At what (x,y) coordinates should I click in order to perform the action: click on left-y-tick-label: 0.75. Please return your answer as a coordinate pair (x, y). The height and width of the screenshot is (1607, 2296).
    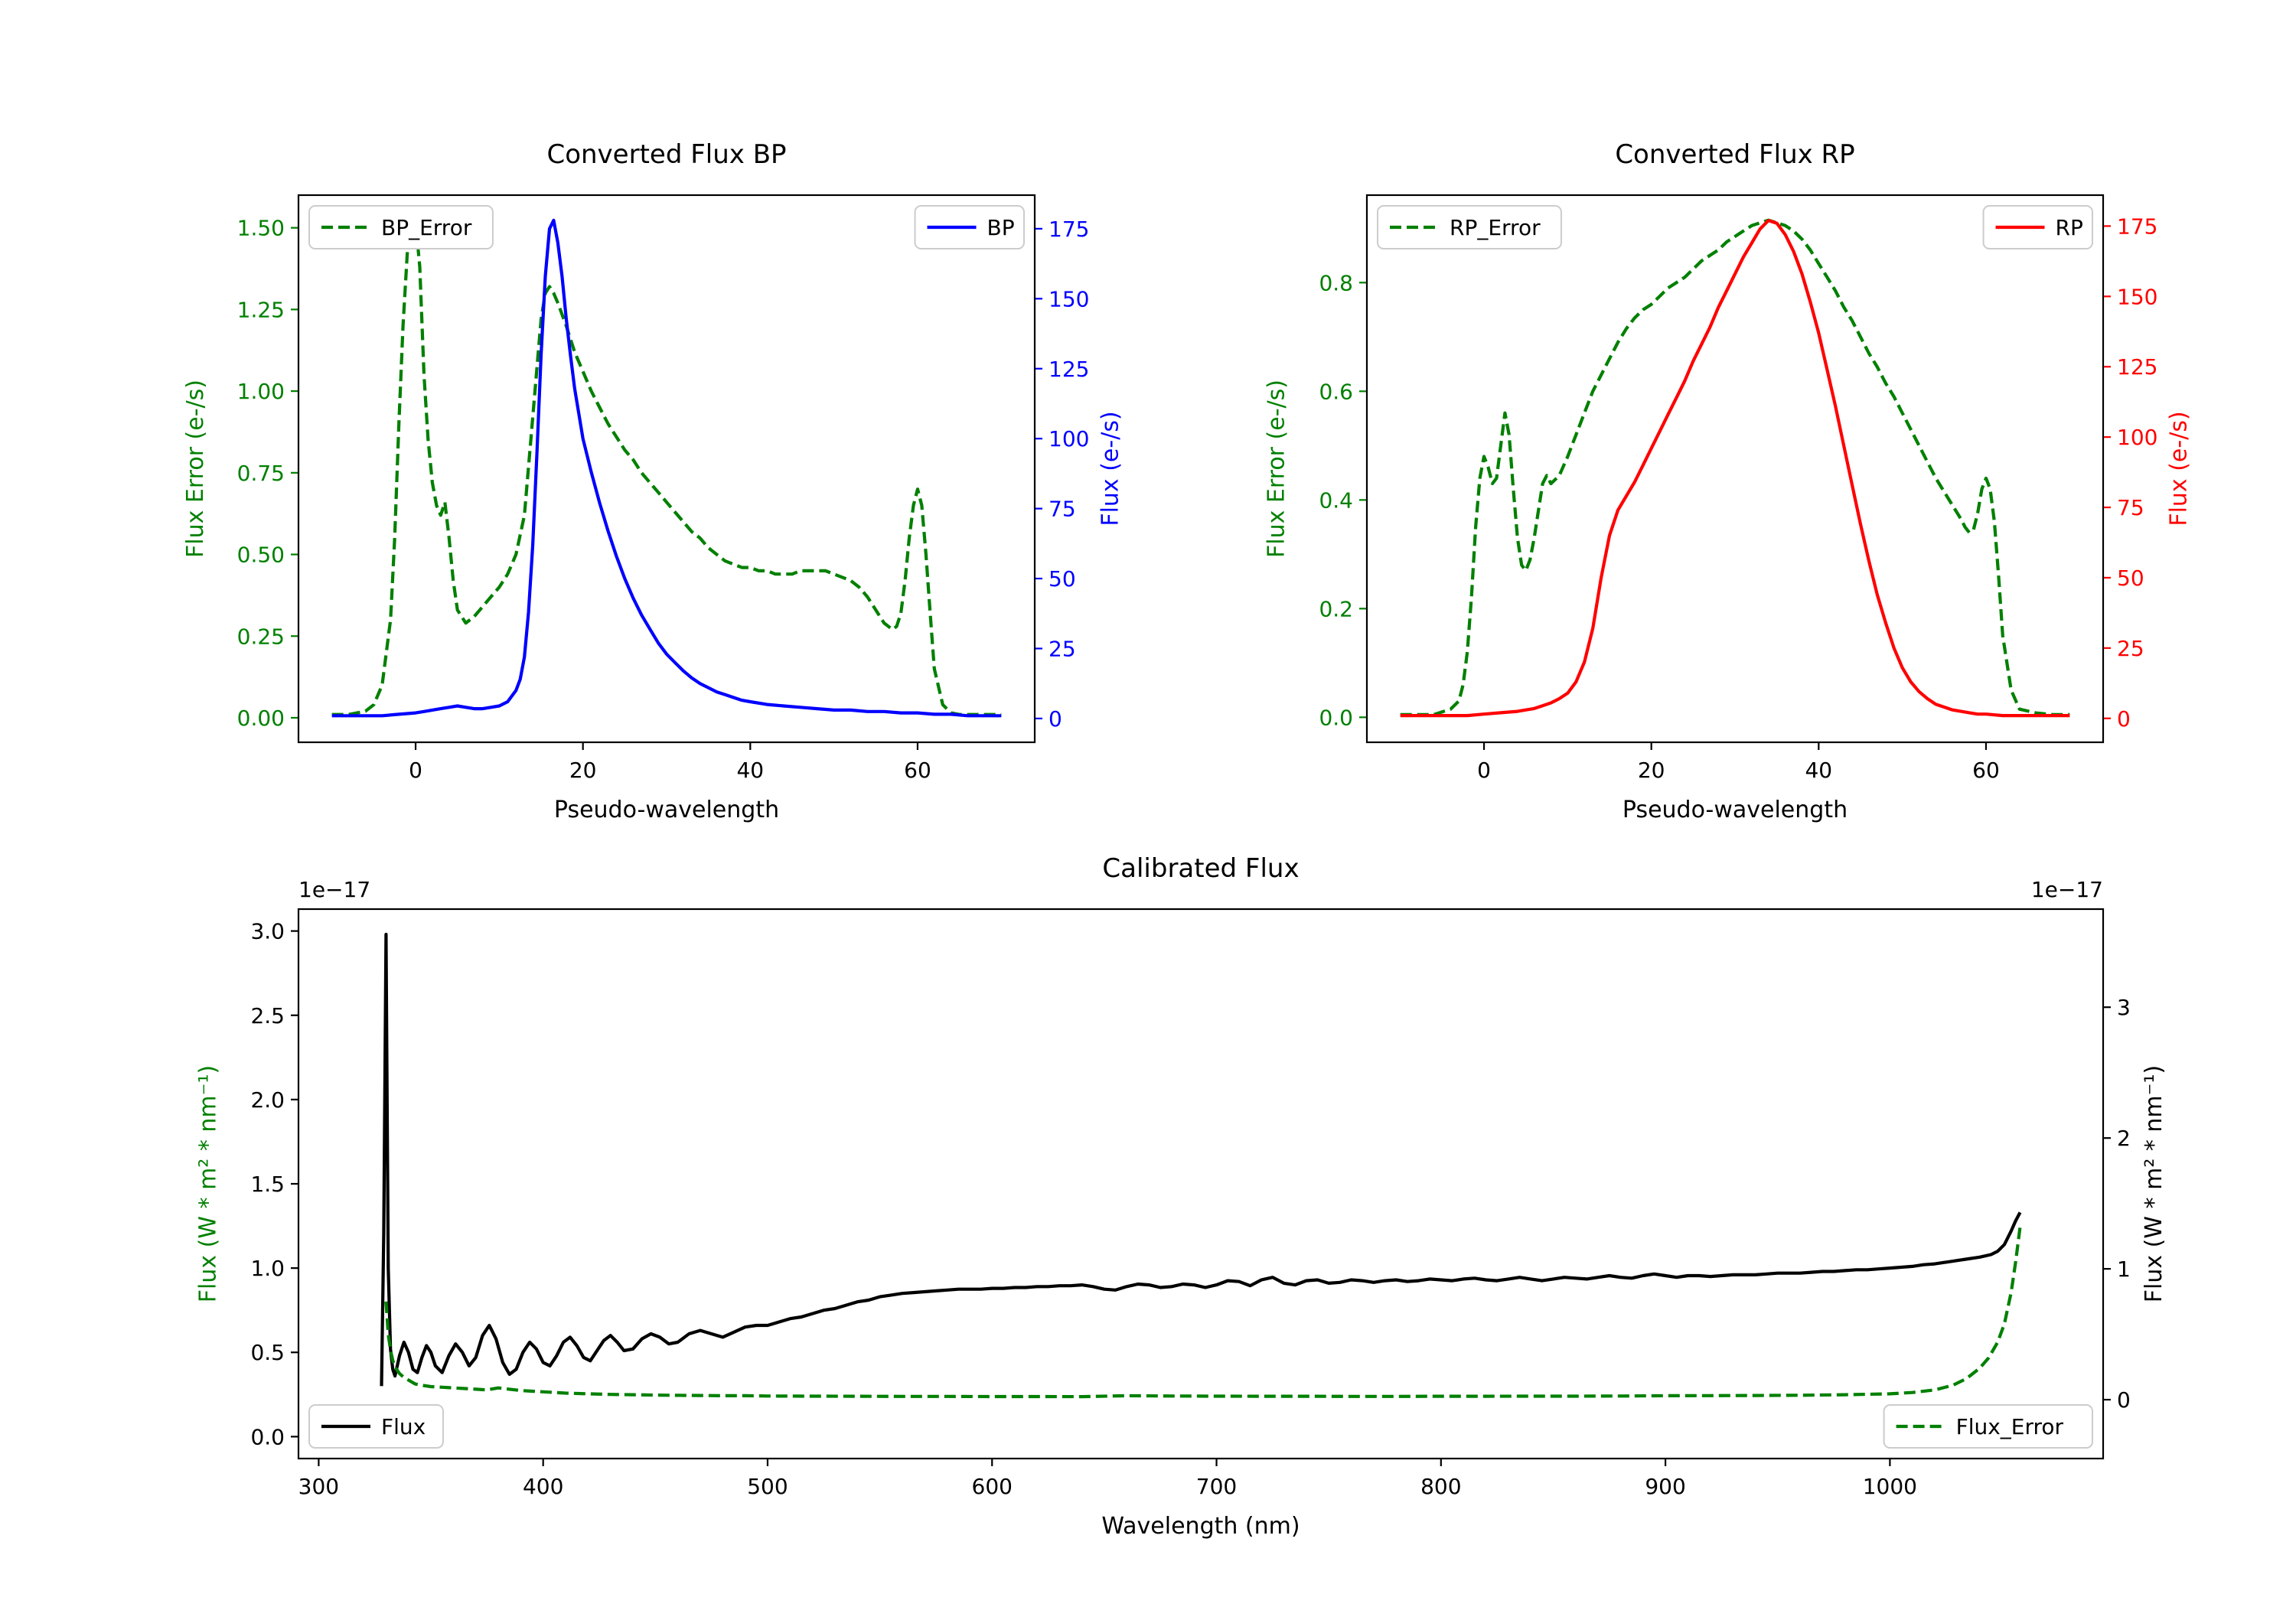
    Looking at the image, I should click on (261, 473).